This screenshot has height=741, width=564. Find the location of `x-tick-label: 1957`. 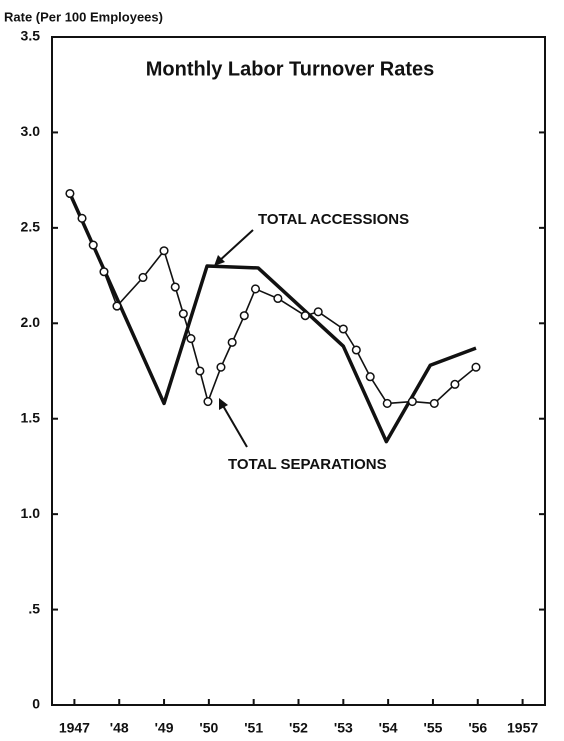

x-tick-label: 1957 is located at coordinates (522, 728).